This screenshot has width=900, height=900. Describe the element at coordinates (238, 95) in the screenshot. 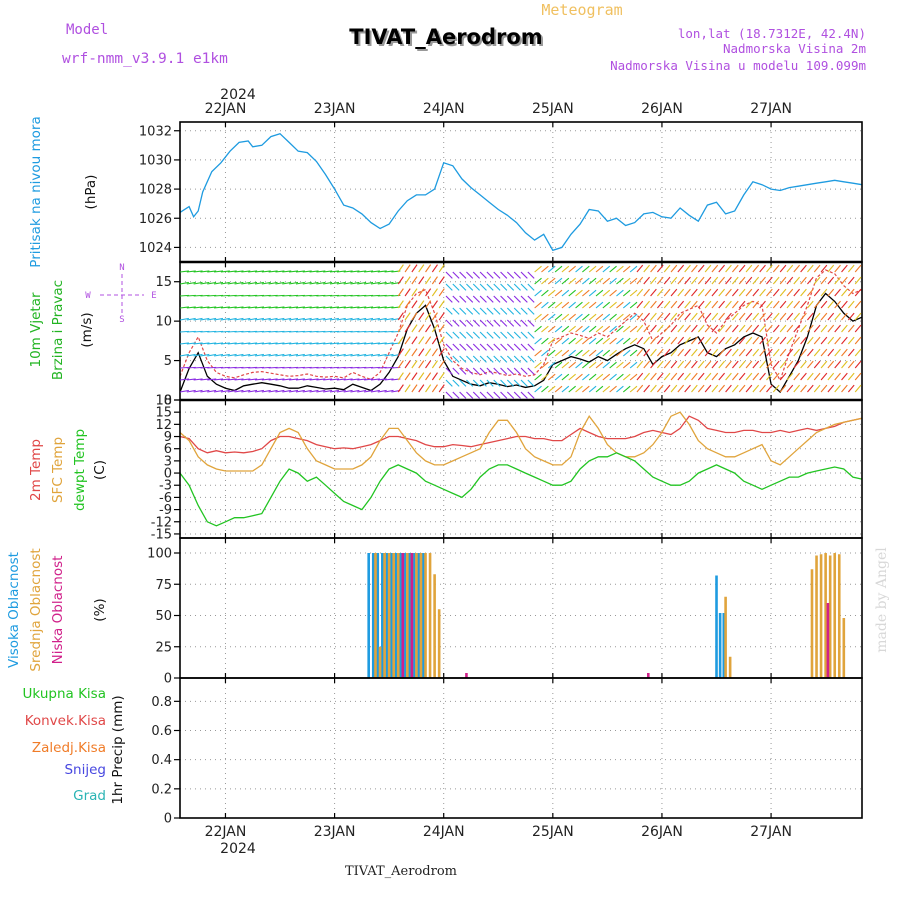

I see `year-label-top: 2024` at that location.